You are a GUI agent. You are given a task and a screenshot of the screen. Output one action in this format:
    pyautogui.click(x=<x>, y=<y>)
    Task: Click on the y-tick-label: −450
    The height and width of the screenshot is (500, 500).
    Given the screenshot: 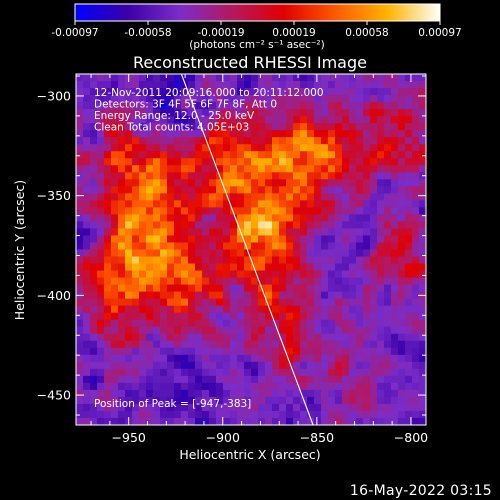 What is the action you would take?
    pyautogui.click(x=54, y=395)
    